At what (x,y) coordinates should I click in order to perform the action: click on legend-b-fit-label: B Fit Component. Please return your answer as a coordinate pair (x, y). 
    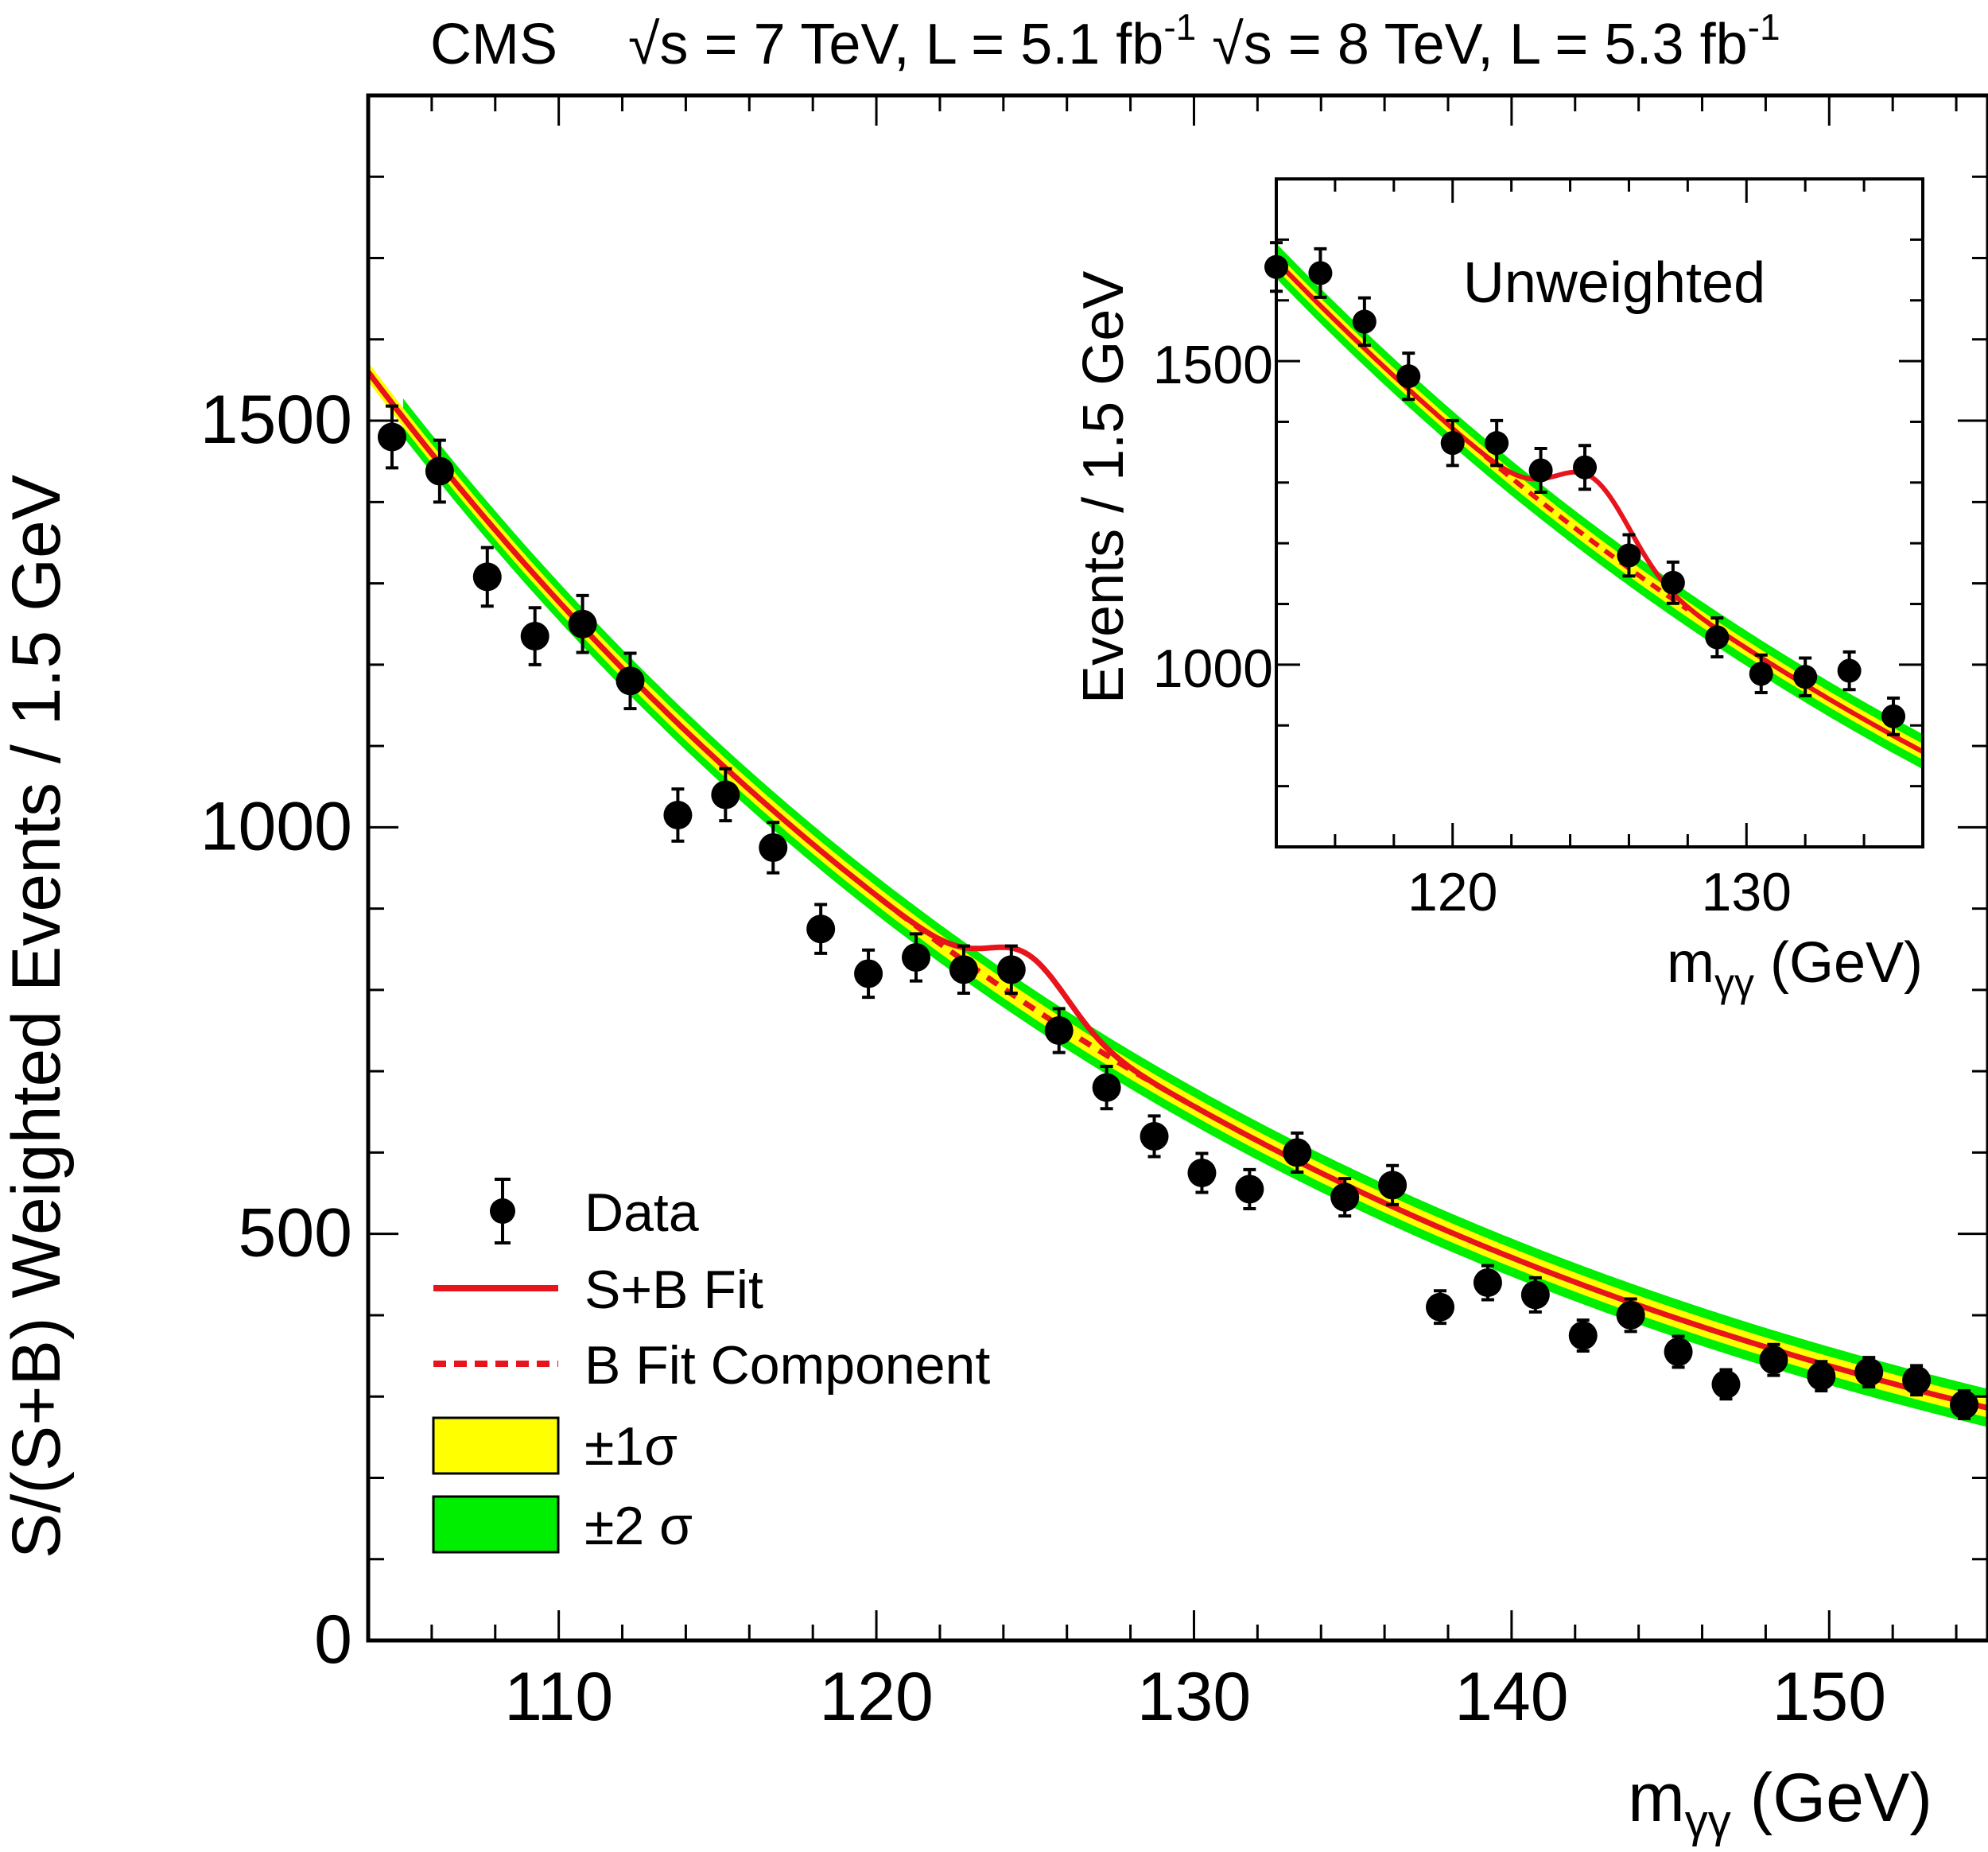
    Looking at the image, I should click on (787, 1365).